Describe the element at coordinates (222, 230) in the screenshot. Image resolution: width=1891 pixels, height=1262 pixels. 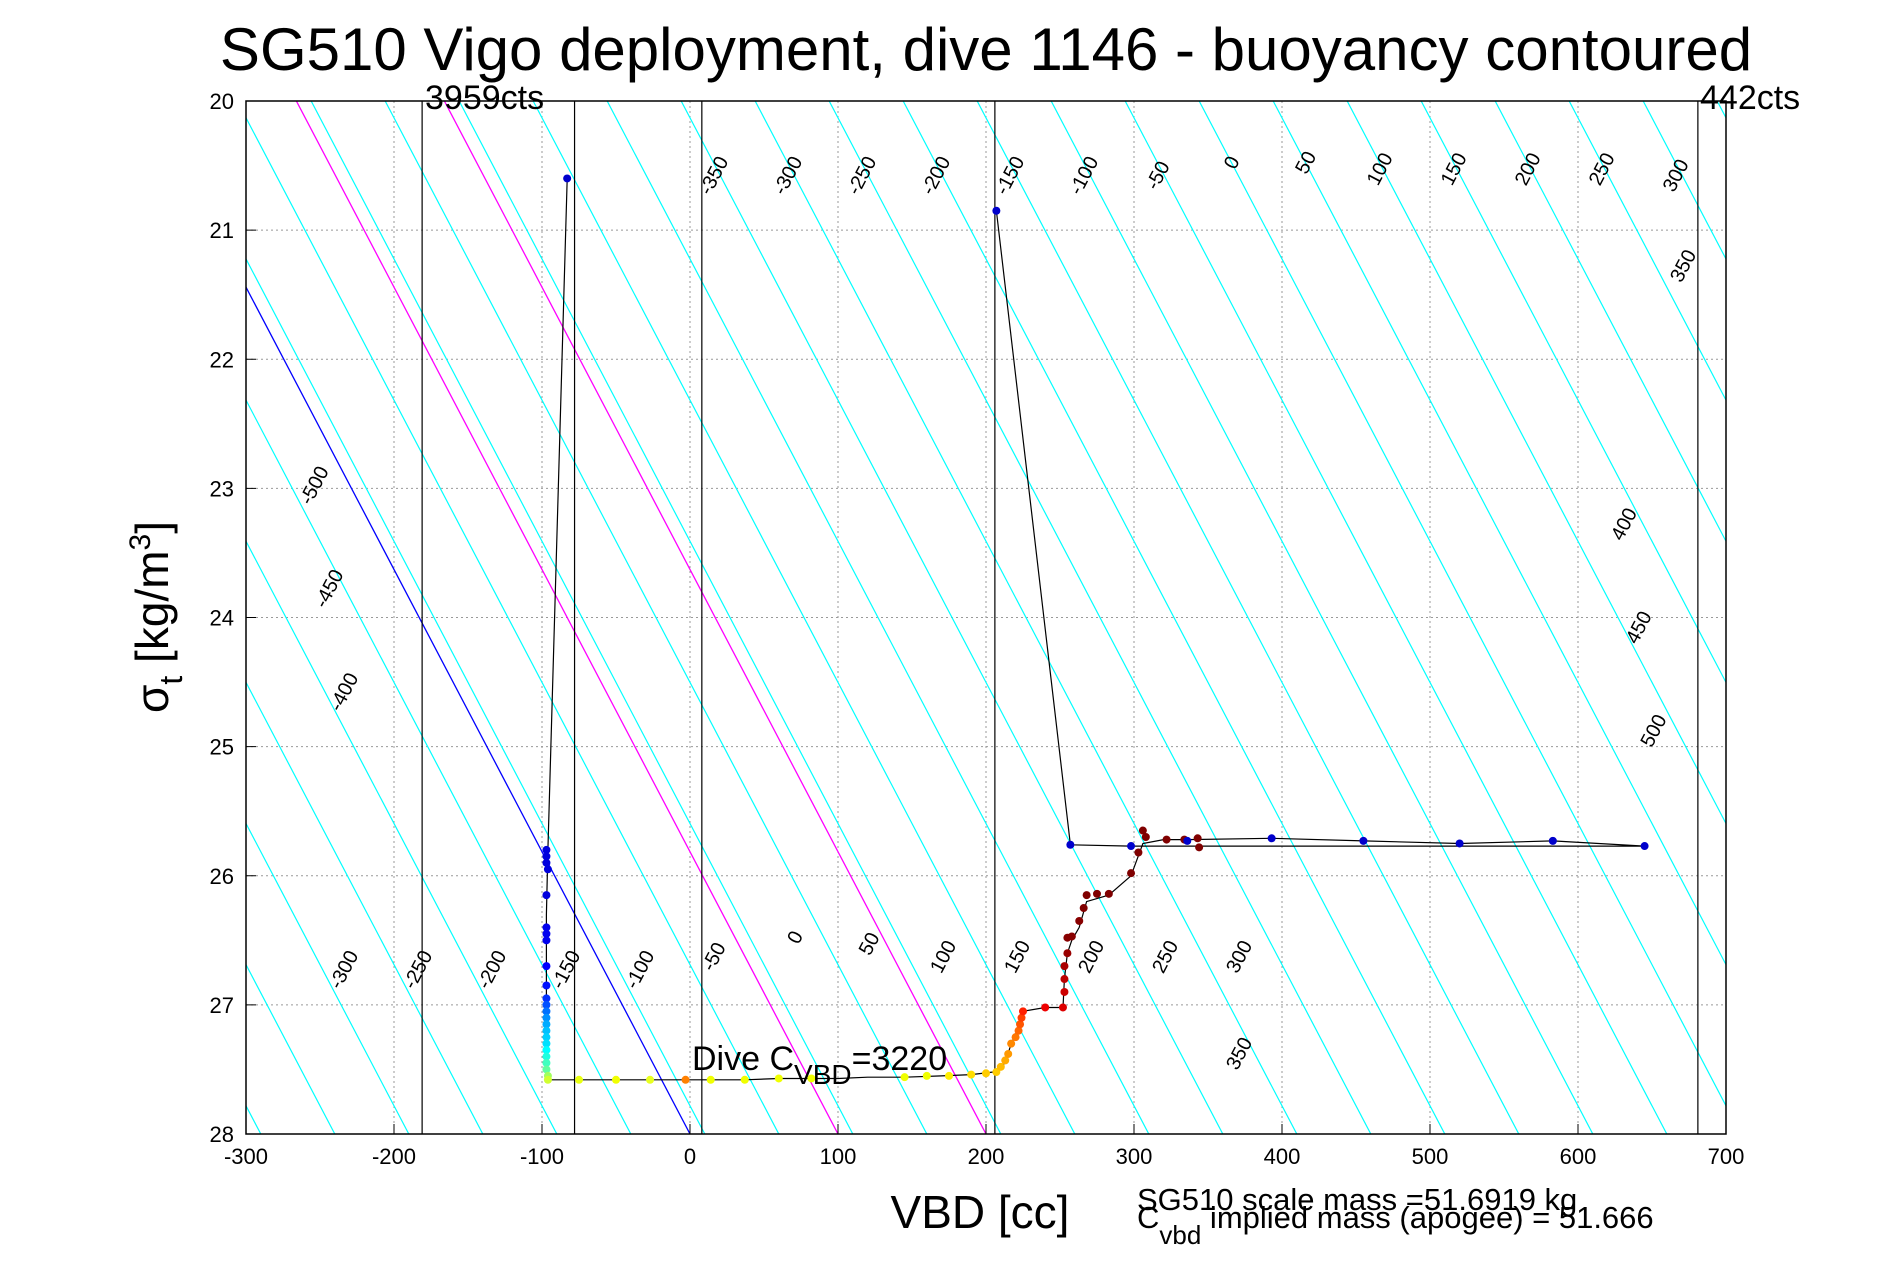
I see `y-tick-label: 21` at that location.